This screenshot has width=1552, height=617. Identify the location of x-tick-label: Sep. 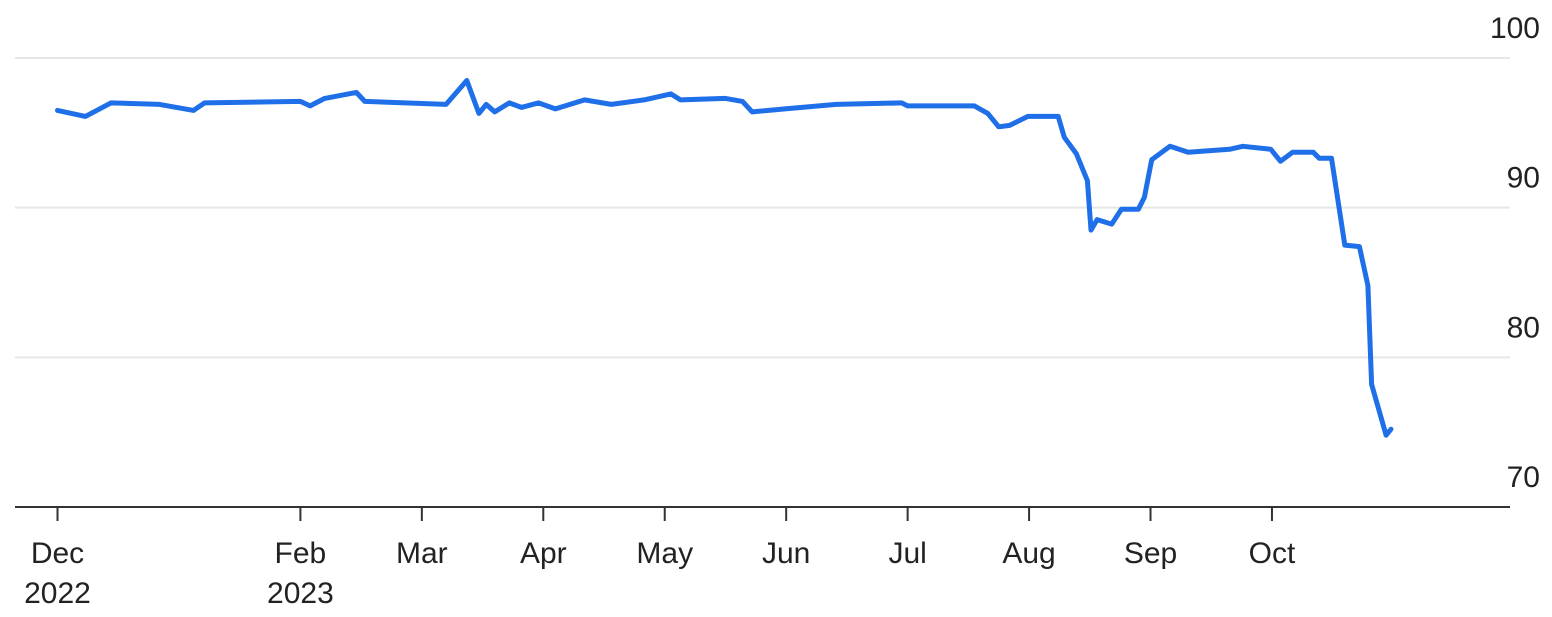
(1150, 553).